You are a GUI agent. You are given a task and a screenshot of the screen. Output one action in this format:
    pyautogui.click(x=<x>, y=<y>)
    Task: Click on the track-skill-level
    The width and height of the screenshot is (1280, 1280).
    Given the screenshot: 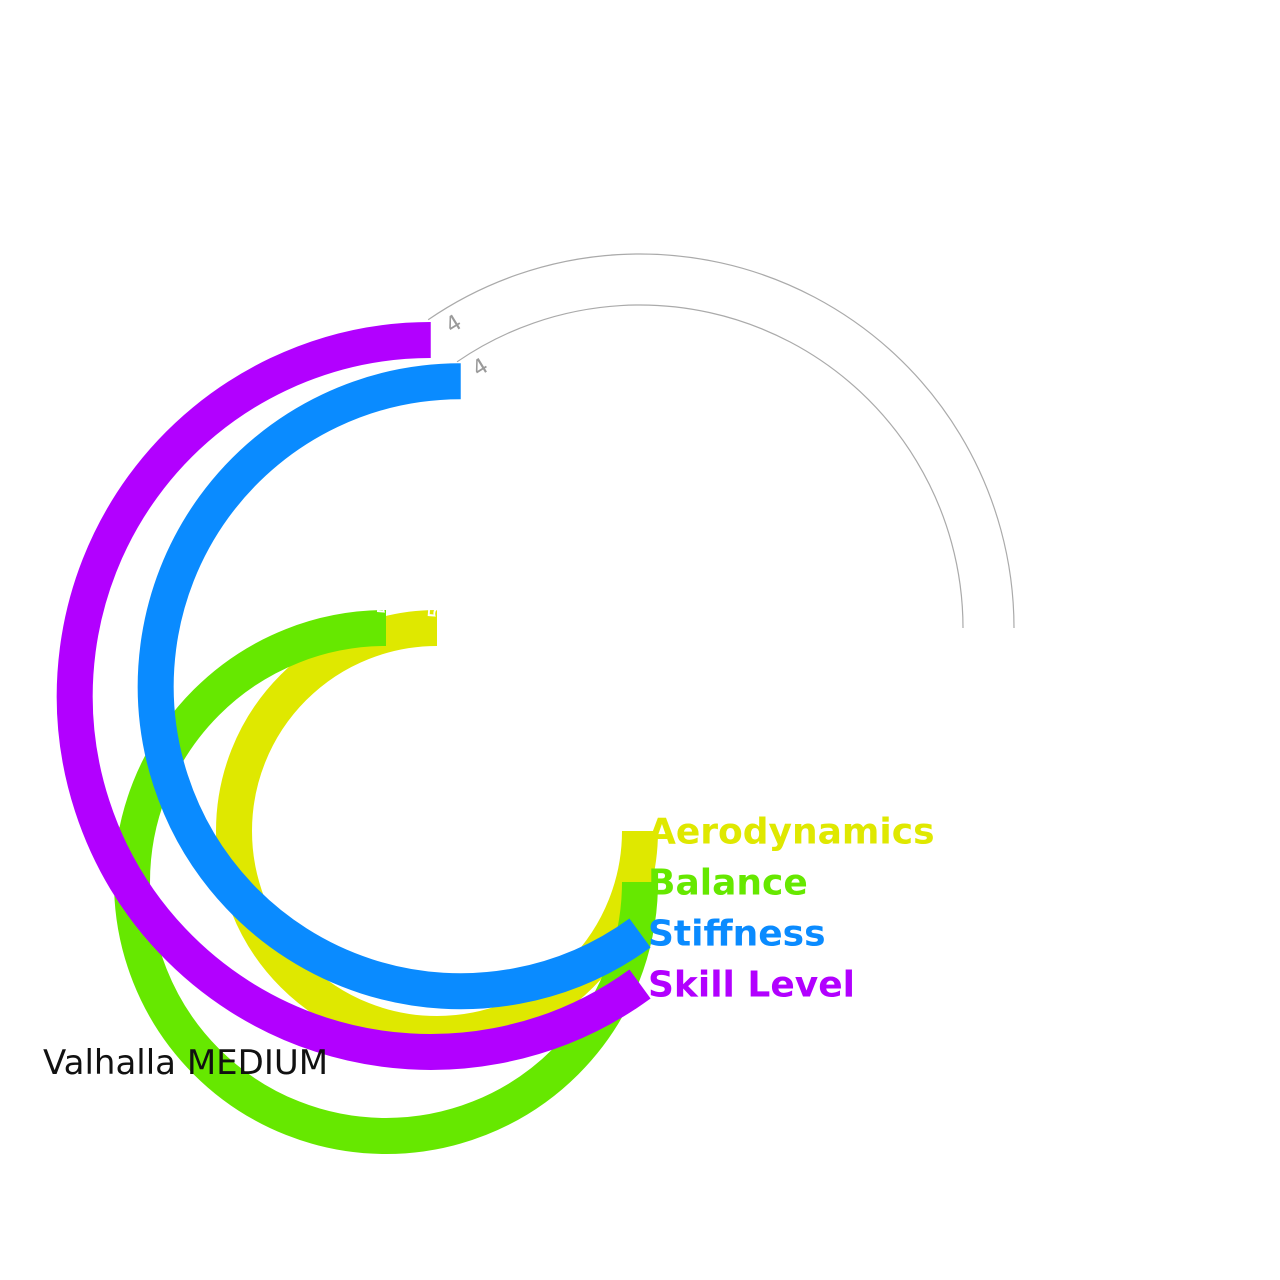 What is the action you would take?
    pyautogui.click(x=721, y=441)
    